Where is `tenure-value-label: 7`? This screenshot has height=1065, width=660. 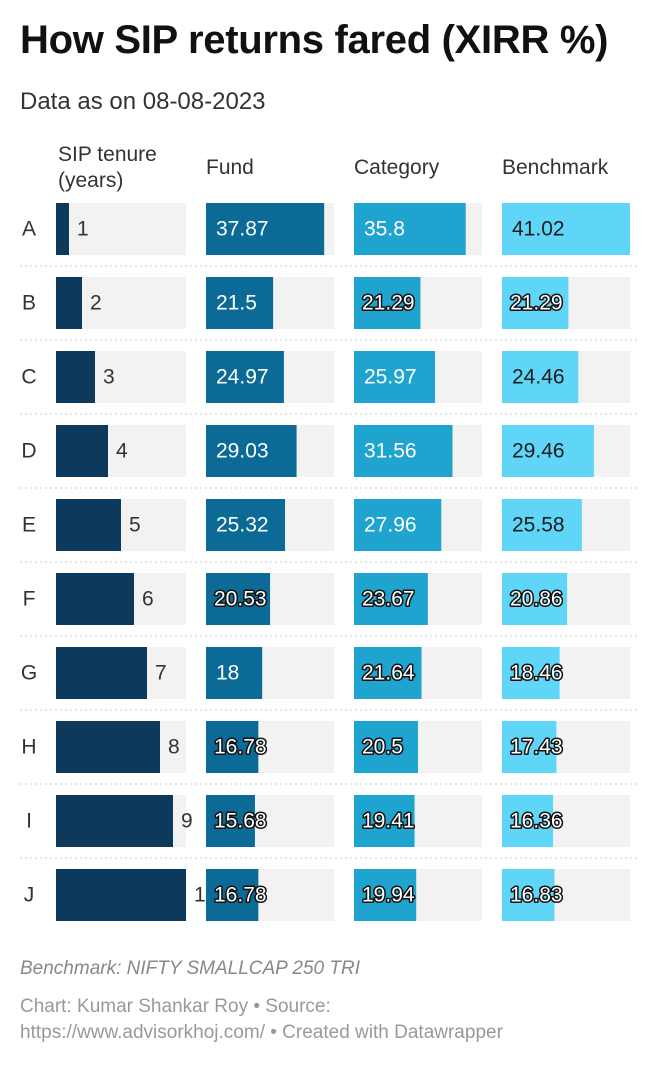 tenure-value-label: 7 is located at coordinates (161, 673).